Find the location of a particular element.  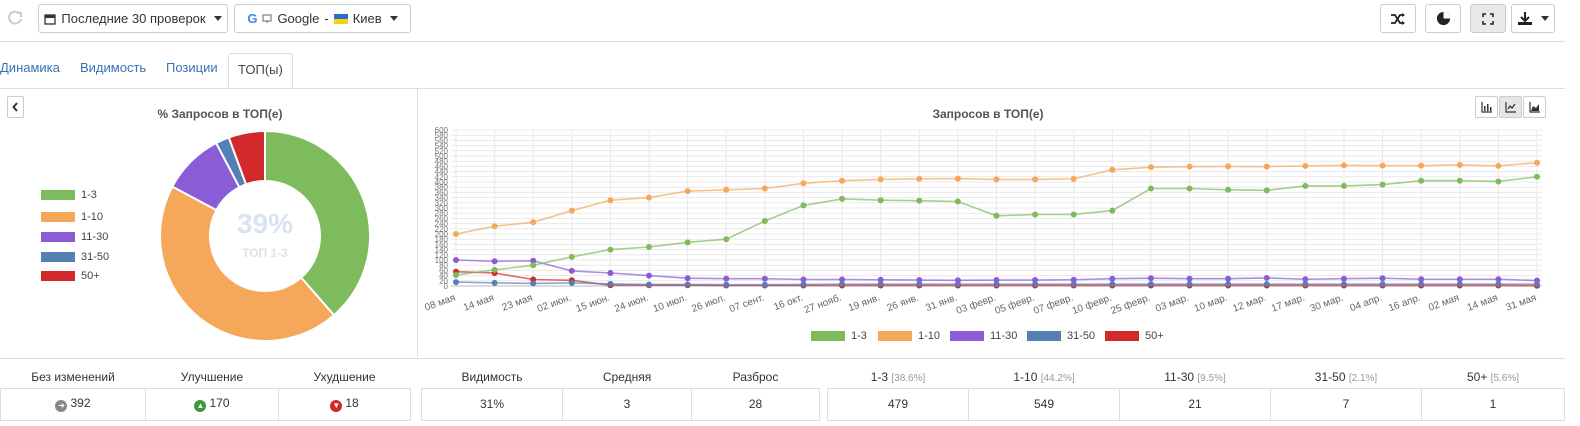

line-legend-item: 1-10 is located at coordinates (909, 336).